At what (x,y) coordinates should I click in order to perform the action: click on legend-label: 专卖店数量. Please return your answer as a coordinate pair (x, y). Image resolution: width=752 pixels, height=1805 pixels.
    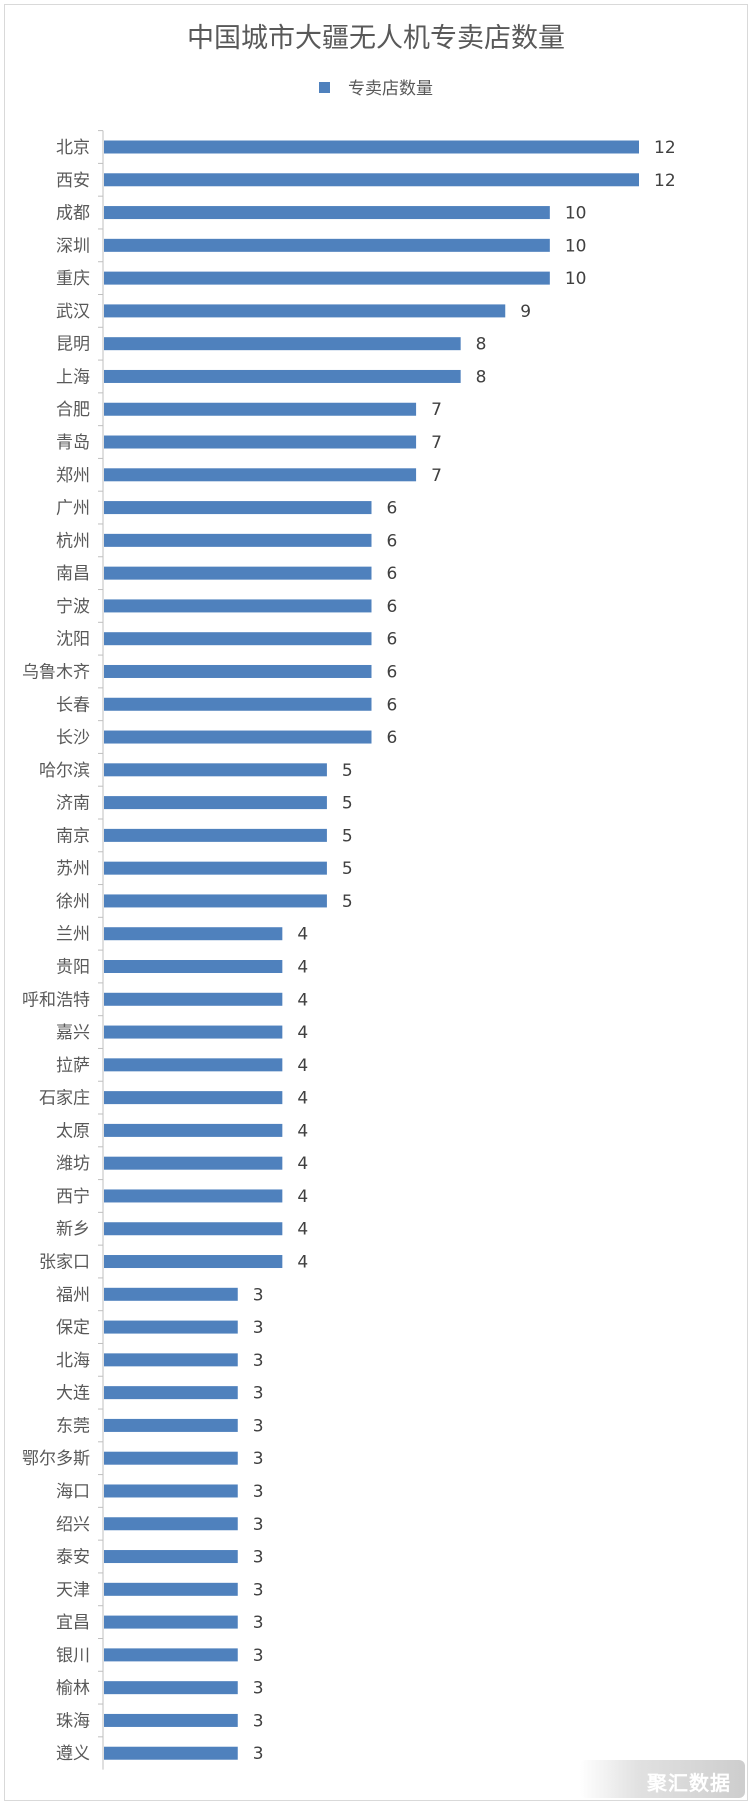
    Looking at the image, I should click on (390, 89).